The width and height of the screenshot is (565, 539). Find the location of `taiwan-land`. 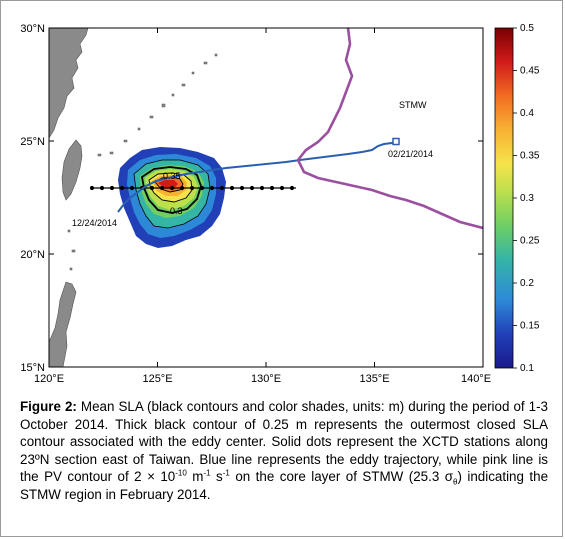

taiwan-land is located at coordinates (72, 170).